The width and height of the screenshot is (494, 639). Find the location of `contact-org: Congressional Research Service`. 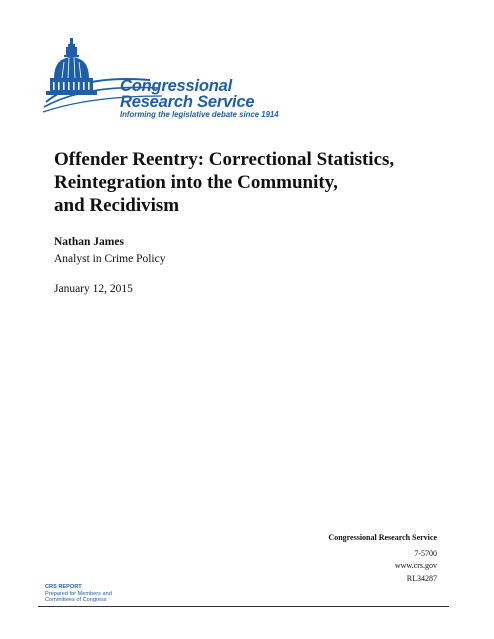

contact-org: Congressional Research Service is located at coordinates (382, 537).